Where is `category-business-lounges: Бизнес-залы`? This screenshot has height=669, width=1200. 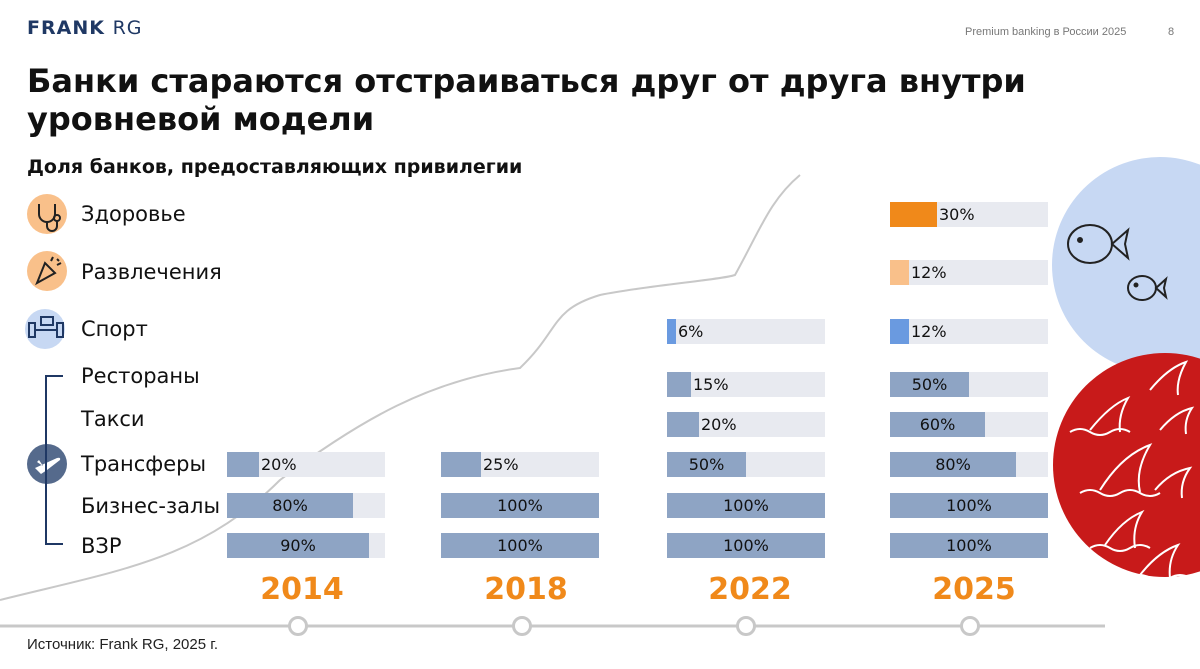 category-business-lounges: Бизнес-залы is located at coordinates (151, 506).